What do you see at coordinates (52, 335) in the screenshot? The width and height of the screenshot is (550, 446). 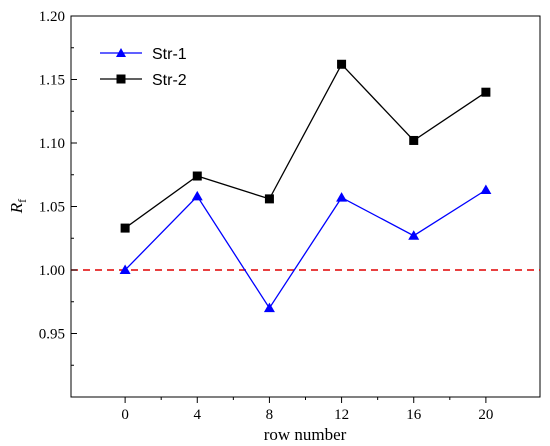 I see `y-tick-label: 0.95` at bounding box center [52, 335].